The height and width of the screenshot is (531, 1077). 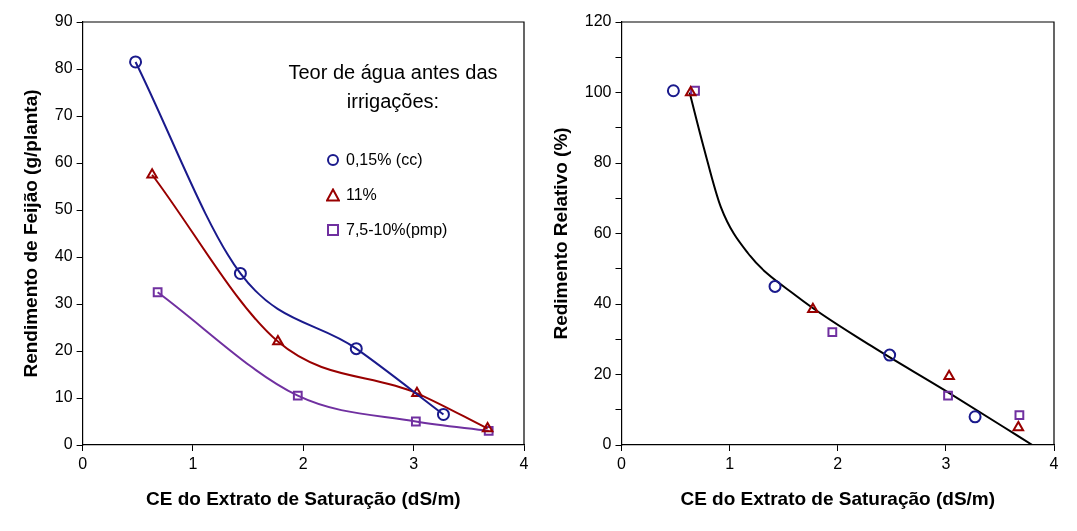 I want to click on legend-label: 7,5-10%(pmp), so click(x=397, y=229).